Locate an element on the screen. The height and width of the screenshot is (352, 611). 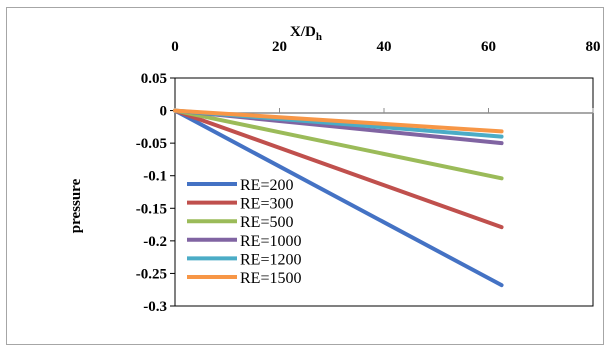
y-tick-label: -0.2 is located at coordinates (155, 242).